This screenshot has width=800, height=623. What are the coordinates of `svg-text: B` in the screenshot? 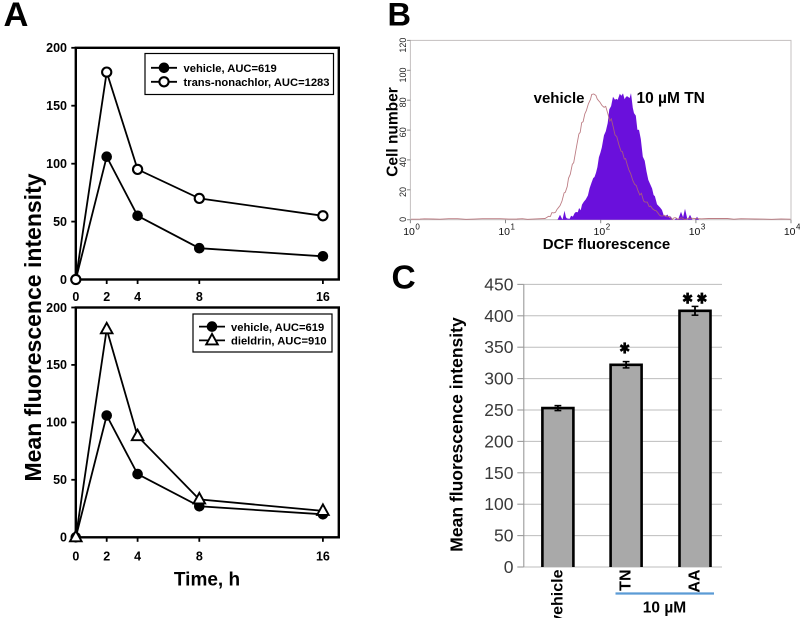 It's located at (399, 16).